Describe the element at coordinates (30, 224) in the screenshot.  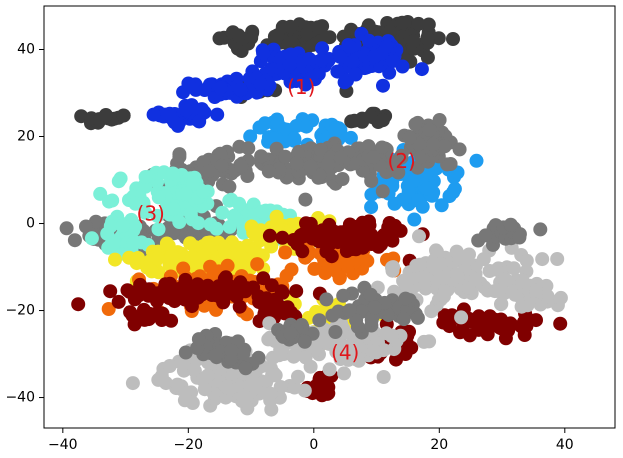
I see `y-tick-label: 0` at that location.